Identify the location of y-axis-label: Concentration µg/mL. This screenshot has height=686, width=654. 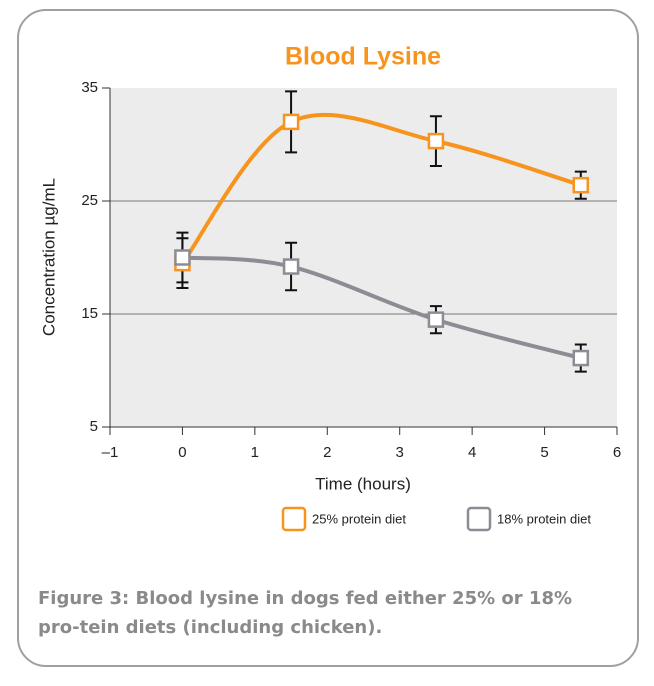
(48, 257).